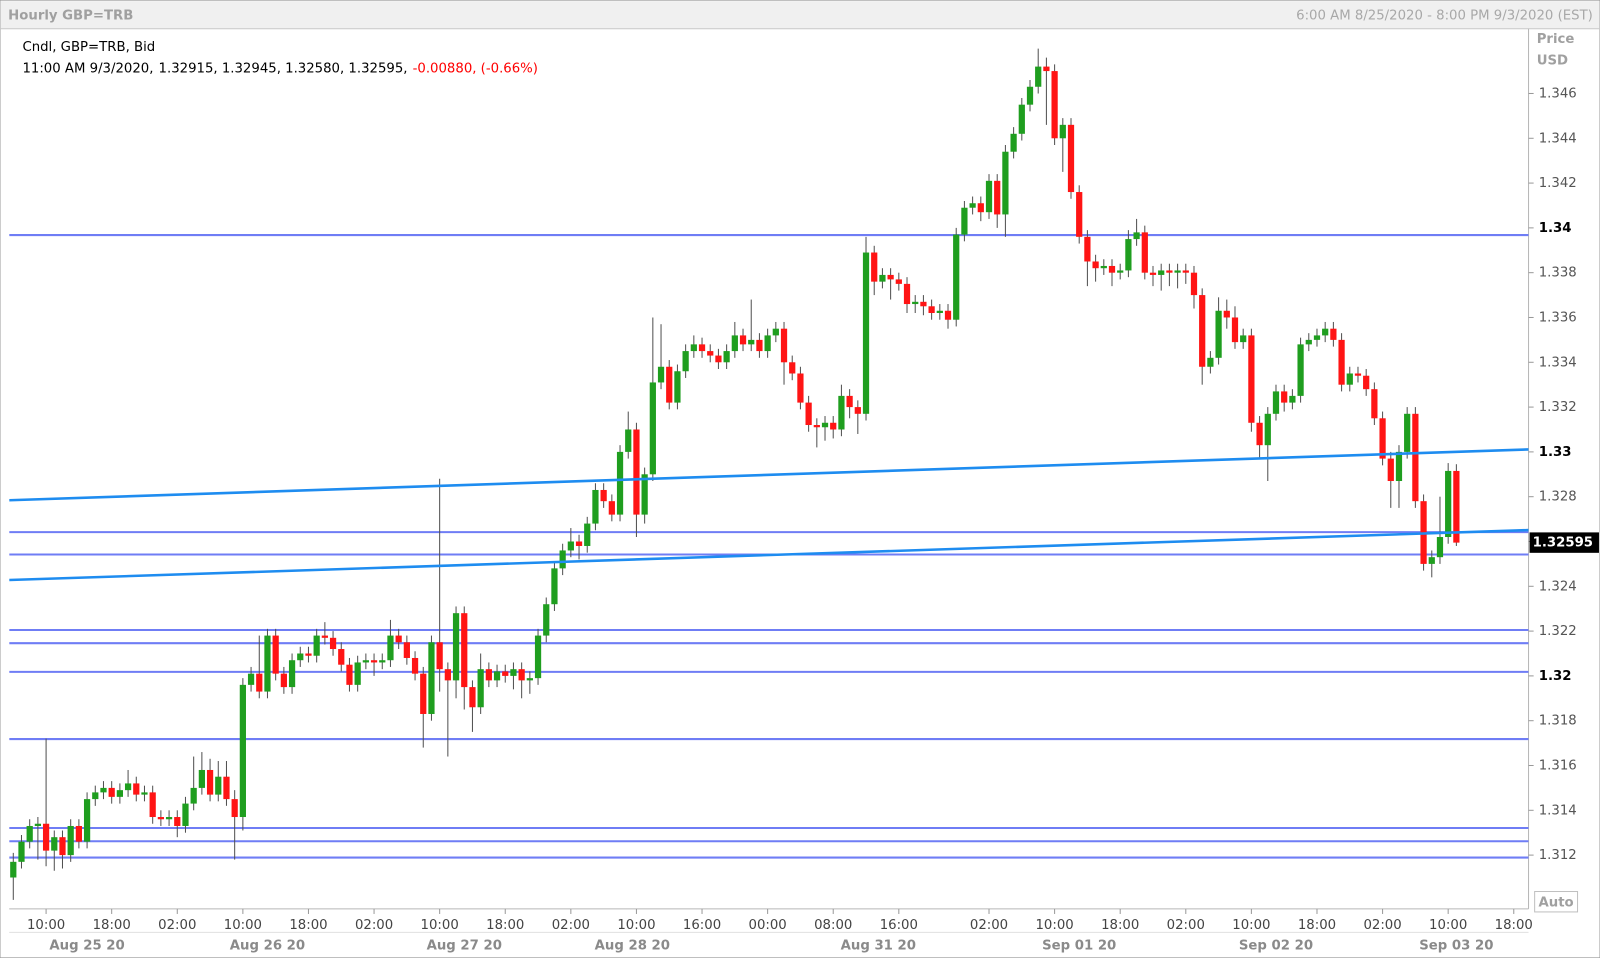 The height and width of the screenshot is (958, 1600). I want to click on auto-button, so click(1556, 901).